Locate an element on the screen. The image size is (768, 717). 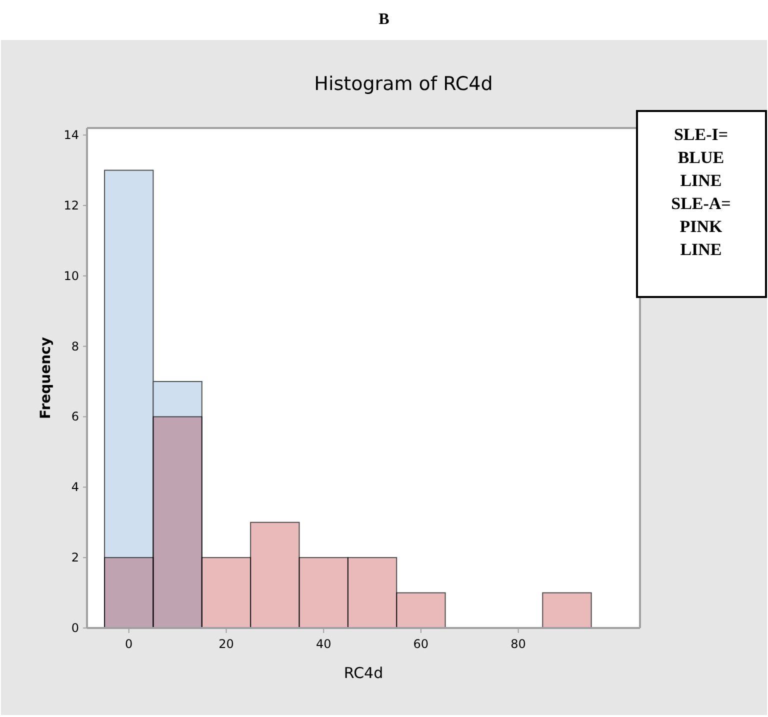
y-tick-label: 10 is located at coordinates (71, 275).